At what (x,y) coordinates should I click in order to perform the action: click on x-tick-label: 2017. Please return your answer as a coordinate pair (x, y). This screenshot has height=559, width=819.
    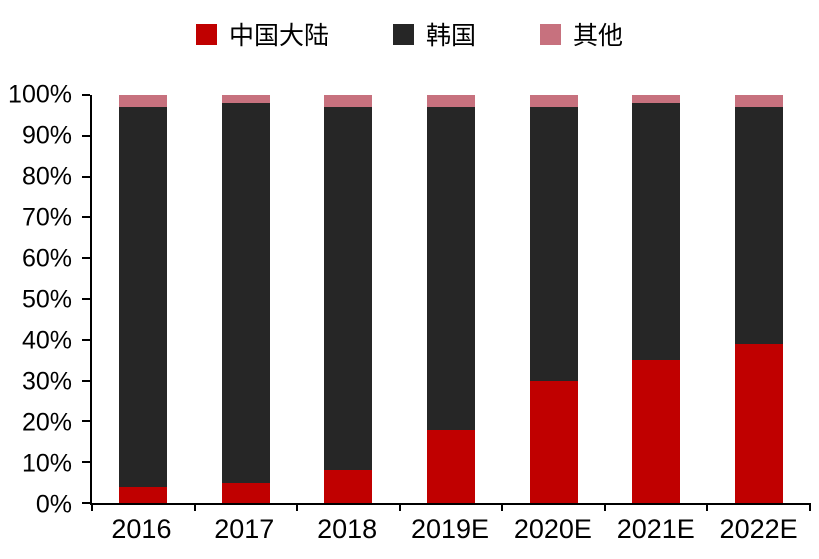
    Looking at the image, I should click on (244, 529).